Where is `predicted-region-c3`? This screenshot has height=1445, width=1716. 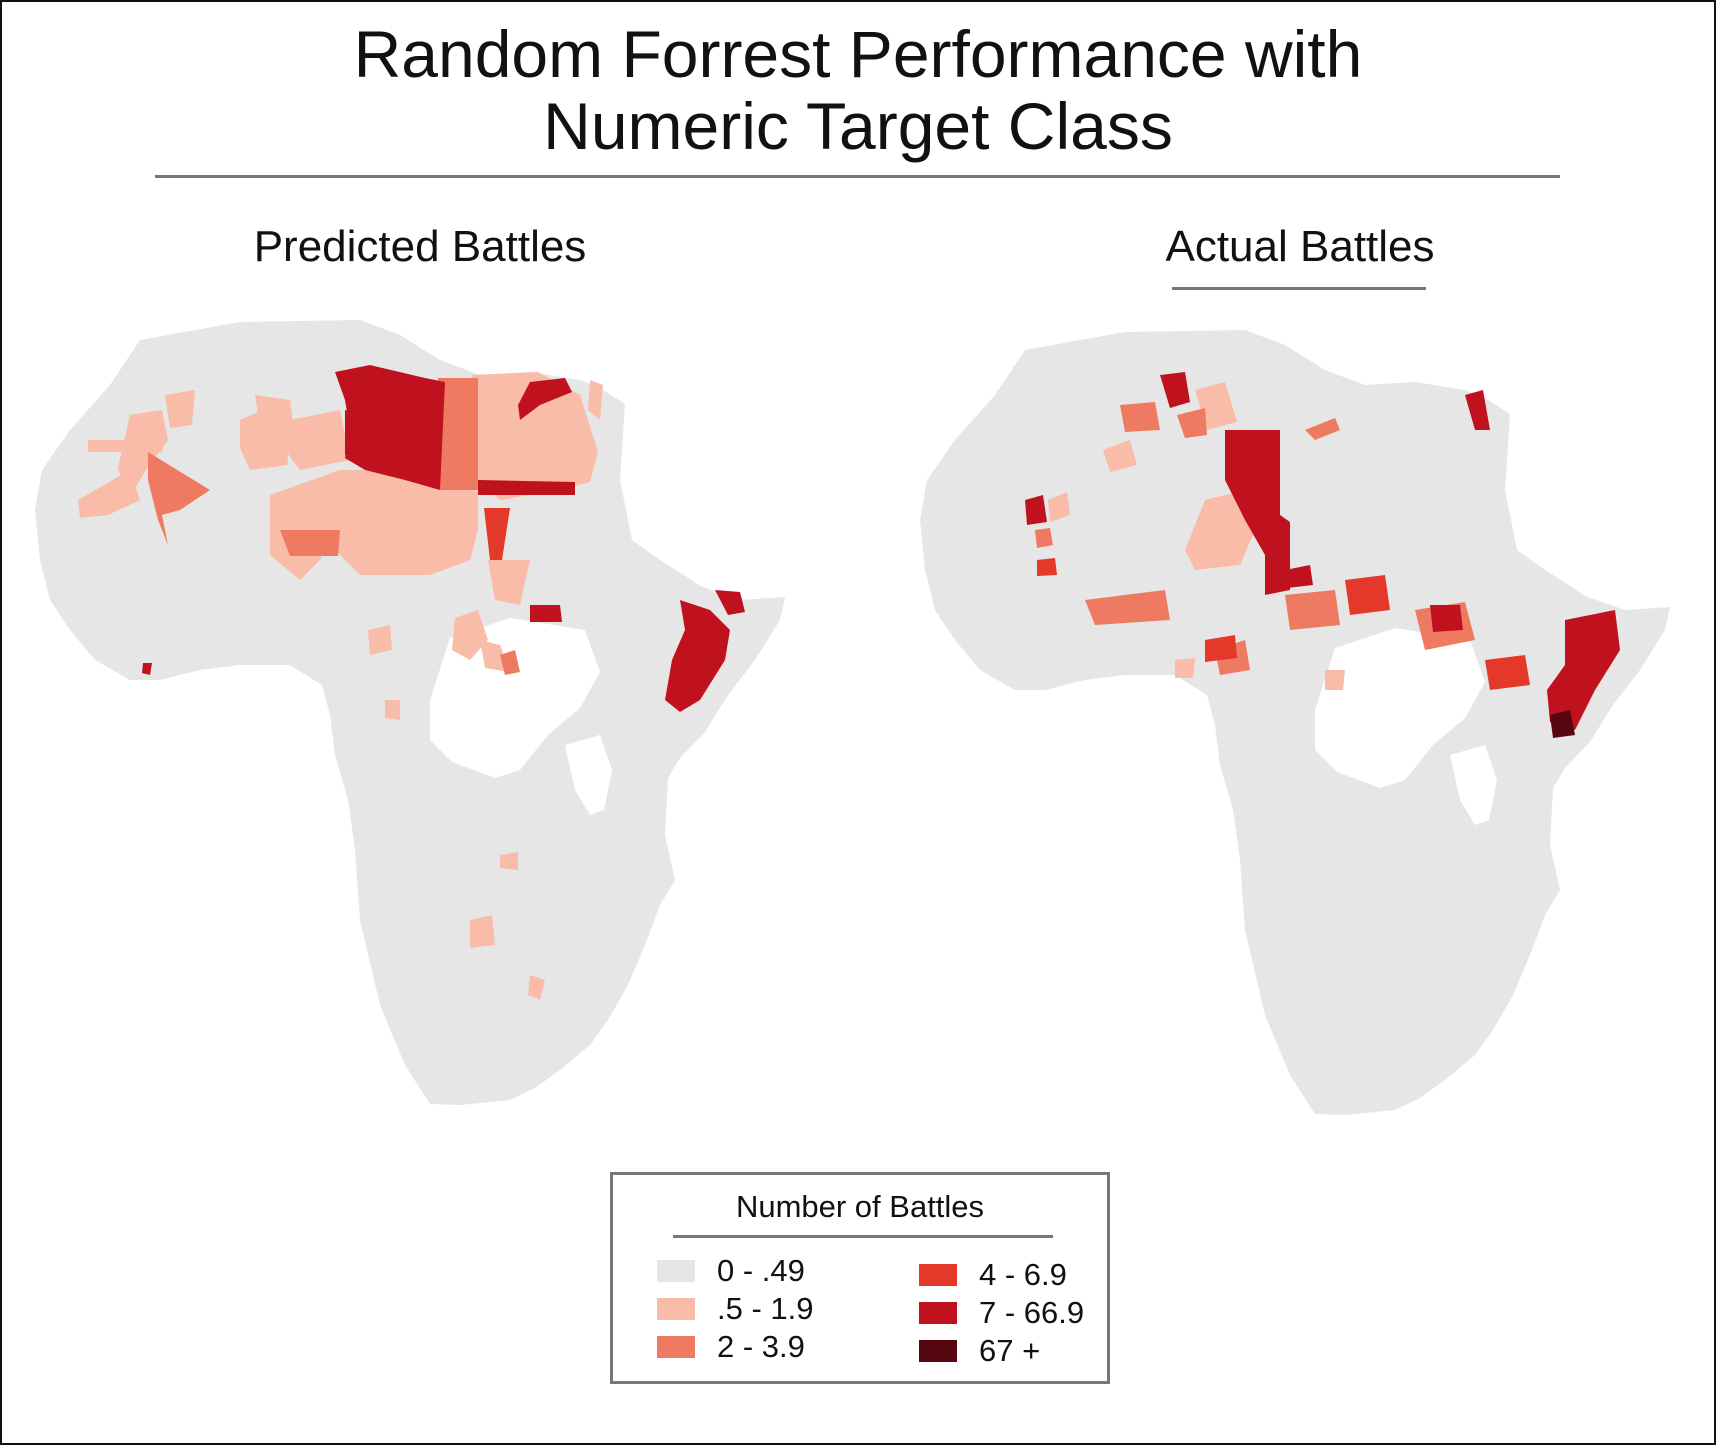
predicted-region-c3 is located at coordinates (404, 522).